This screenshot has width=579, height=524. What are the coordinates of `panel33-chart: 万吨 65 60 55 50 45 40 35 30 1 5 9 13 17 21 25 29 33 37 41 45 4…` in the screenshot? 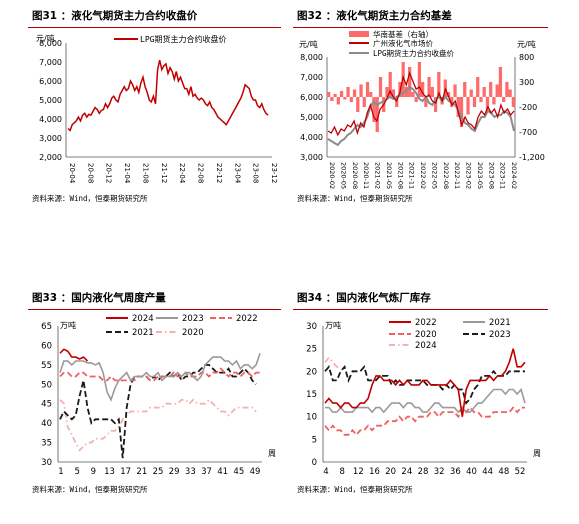 It's located at (158, 395).